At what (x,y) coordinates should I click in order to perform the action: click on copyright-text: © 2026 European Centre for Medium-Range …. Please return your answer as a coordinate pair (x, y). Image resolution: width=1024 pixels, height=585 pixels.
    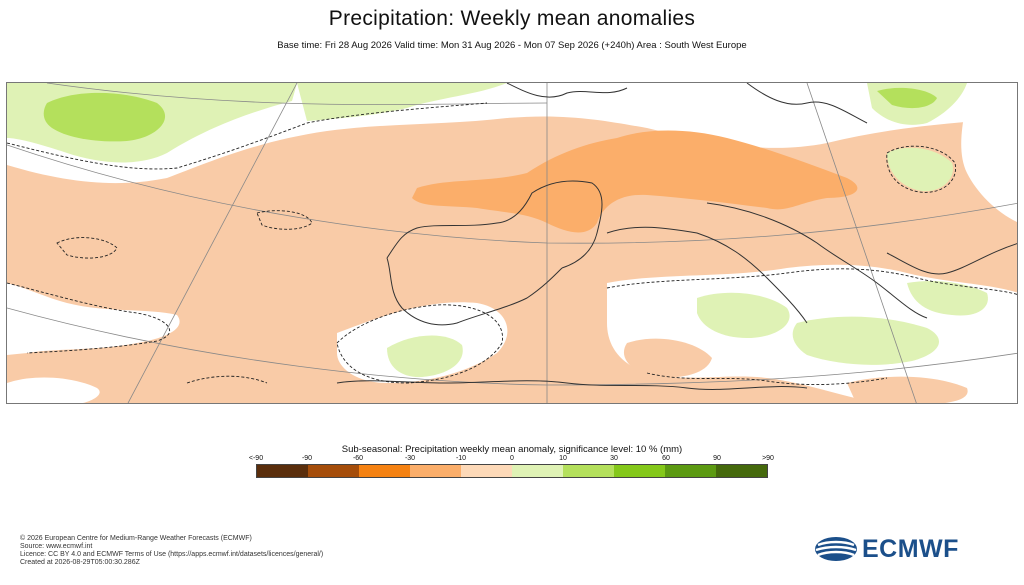
    Looking at the image, I should click on (136, 538).